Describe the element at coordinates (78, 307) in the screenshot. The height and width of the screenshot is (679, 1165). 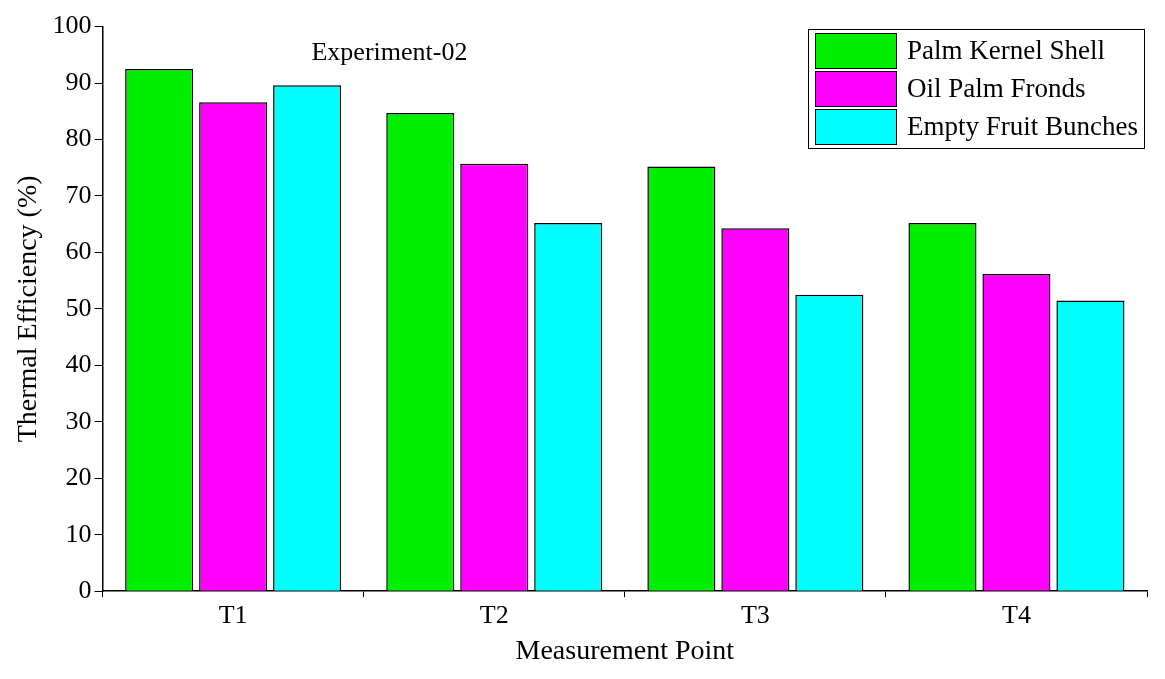
I see `y-tick-label: 50` at that location.